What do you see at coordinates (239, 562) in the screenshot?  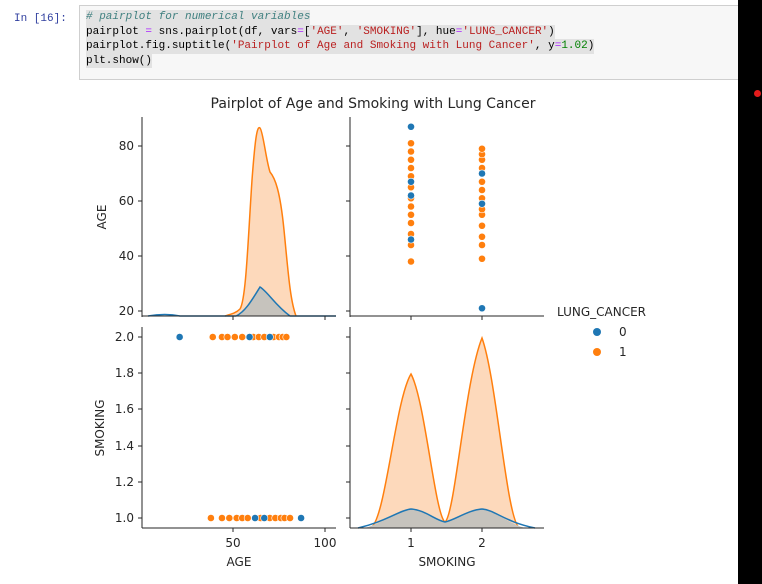 I see `xlabel-age: AGE` at bounding box center [239, 562].